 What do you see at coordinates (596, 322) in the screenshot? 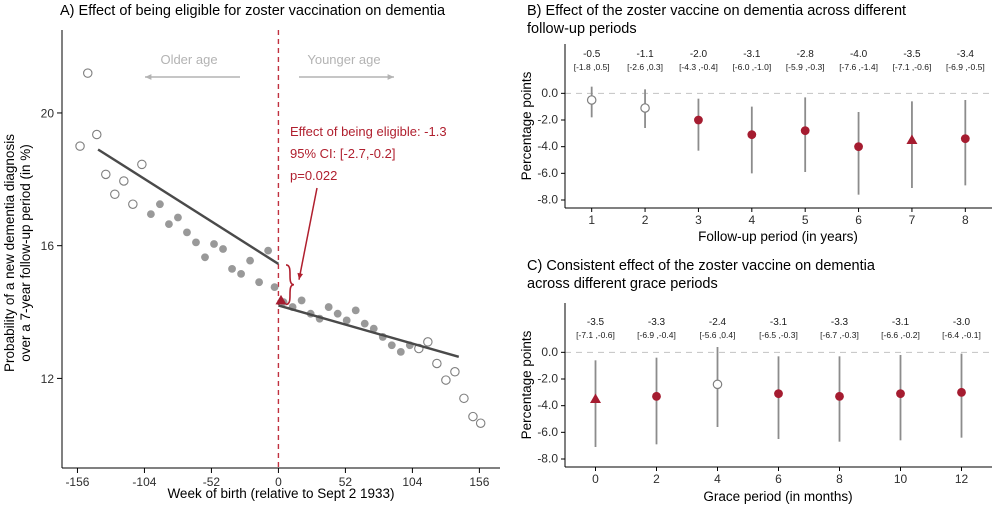
I see `estimate-label: -3.5` at bounding box center [596, 322].